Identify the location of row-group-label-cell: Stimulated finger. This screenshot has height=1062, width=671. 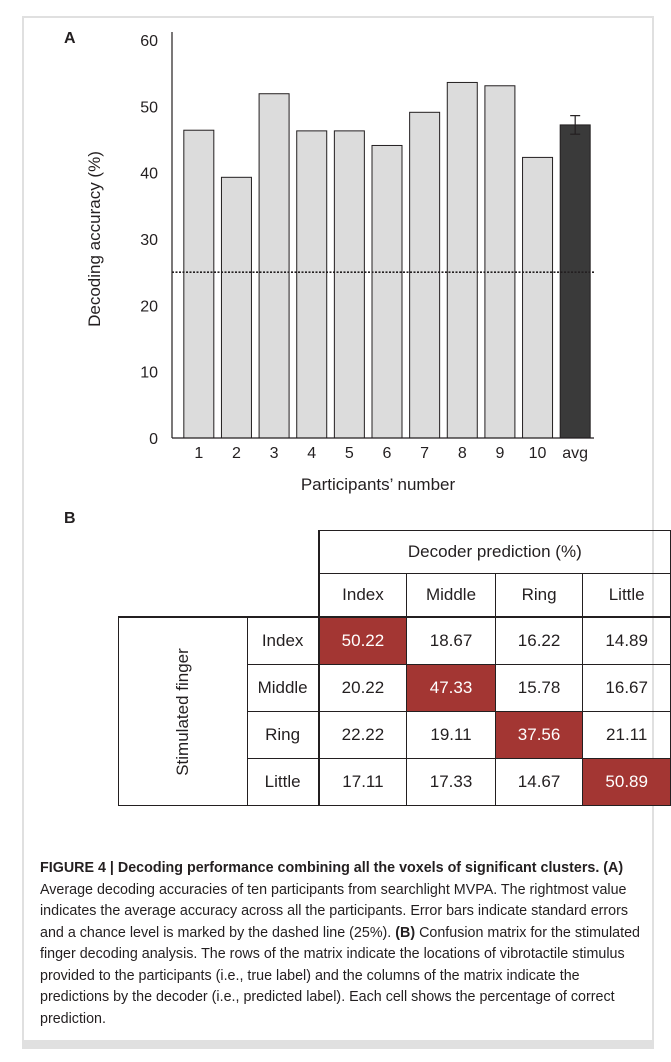
(183, 711).